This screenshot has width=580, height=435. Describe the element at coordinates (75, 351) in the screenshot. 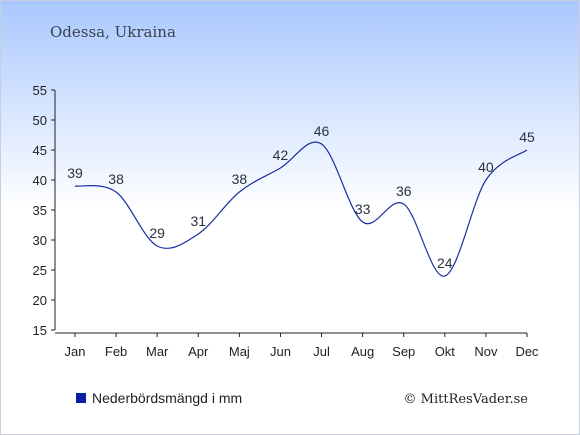

I see `x-tick-label: Jan` at that location.